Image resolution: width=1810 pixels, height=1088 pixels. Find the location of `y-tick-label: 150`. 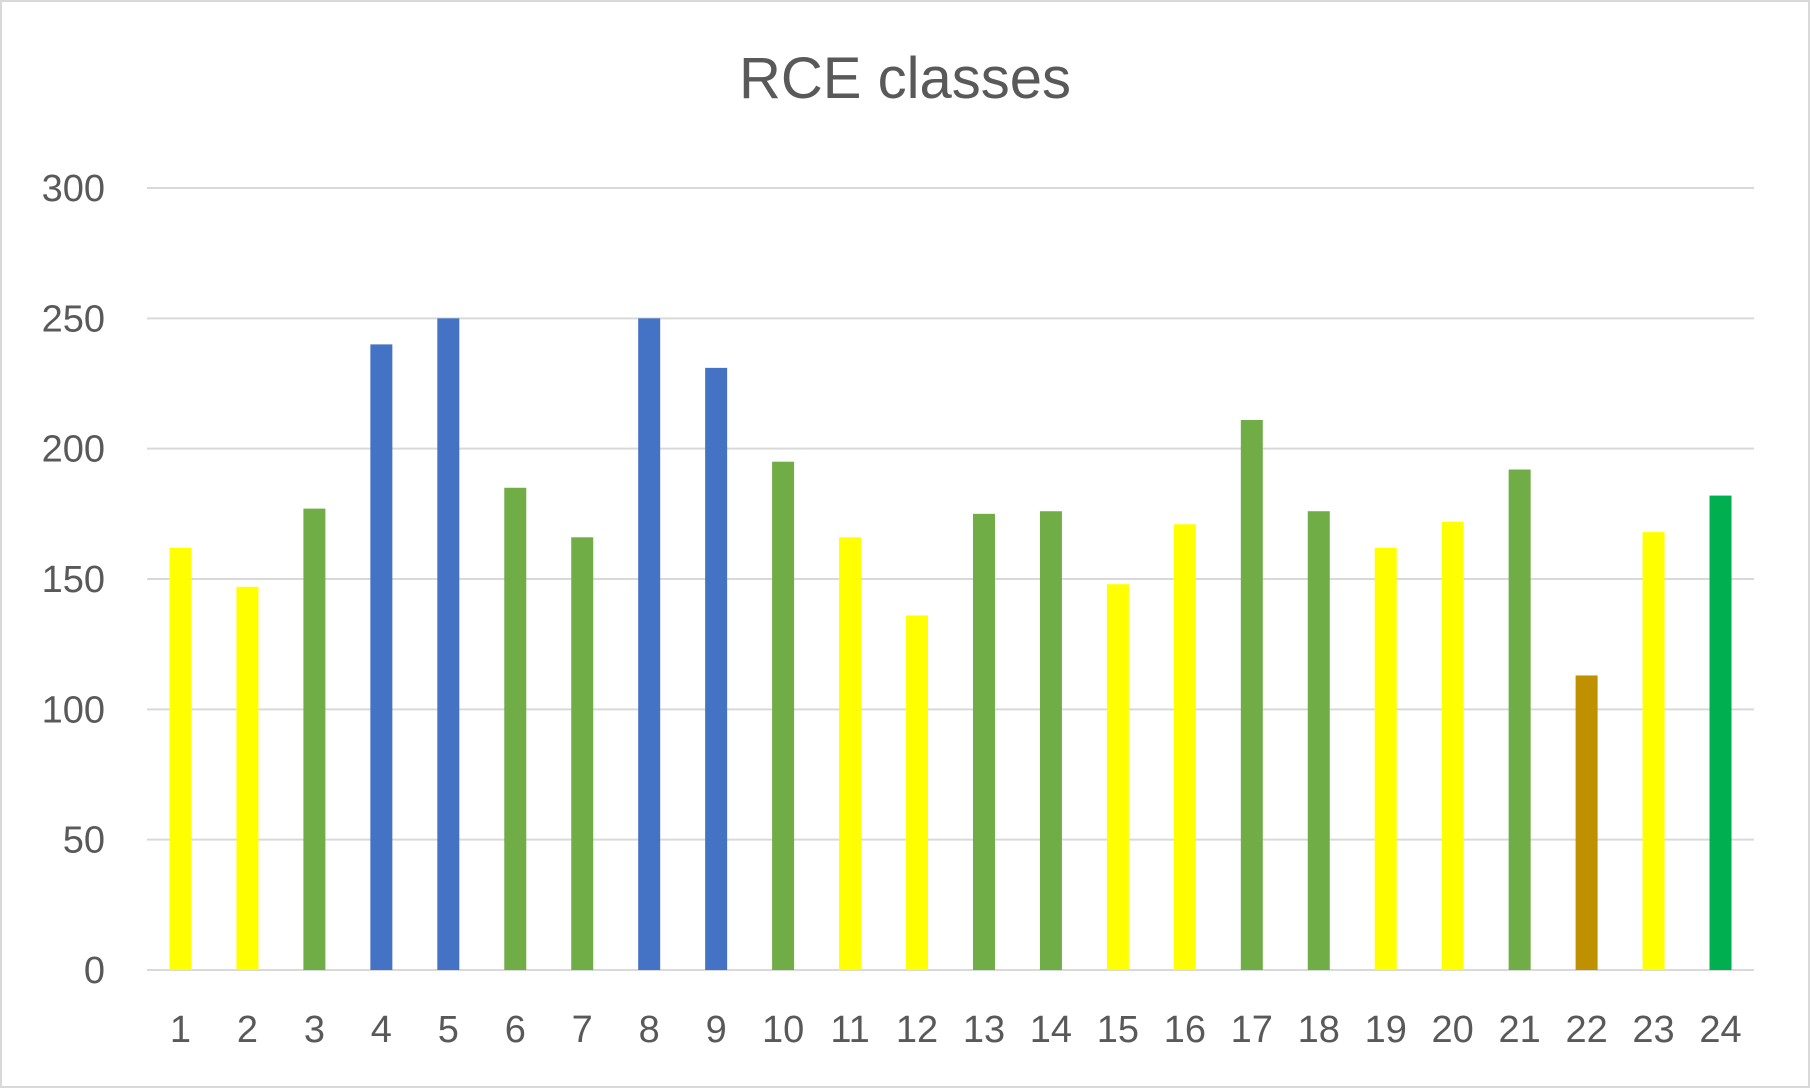

y-tick-label: 150 is located at coordinates (73, 580).